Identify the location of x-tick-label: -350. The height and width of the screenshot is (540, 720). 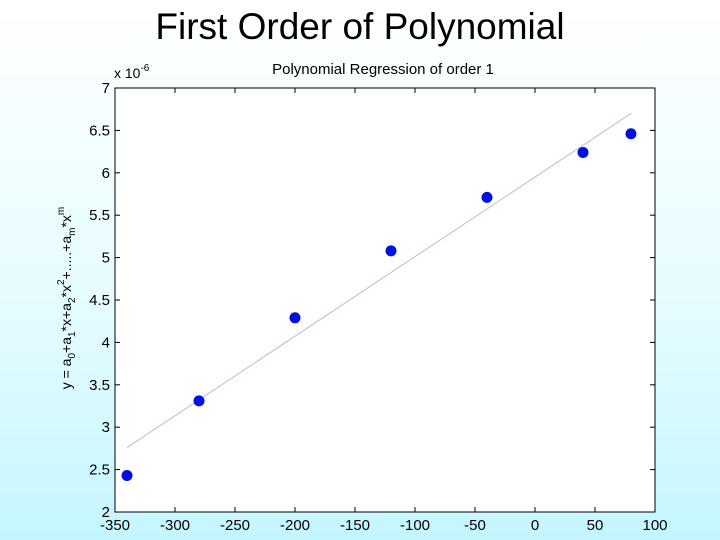
(115, 525).